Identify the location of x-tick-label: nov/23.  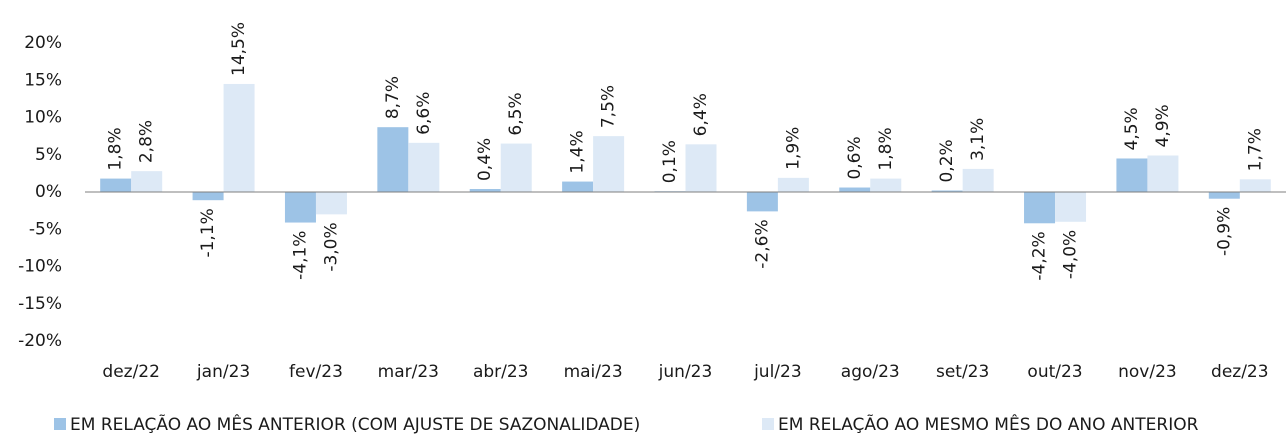
(1147, 372).